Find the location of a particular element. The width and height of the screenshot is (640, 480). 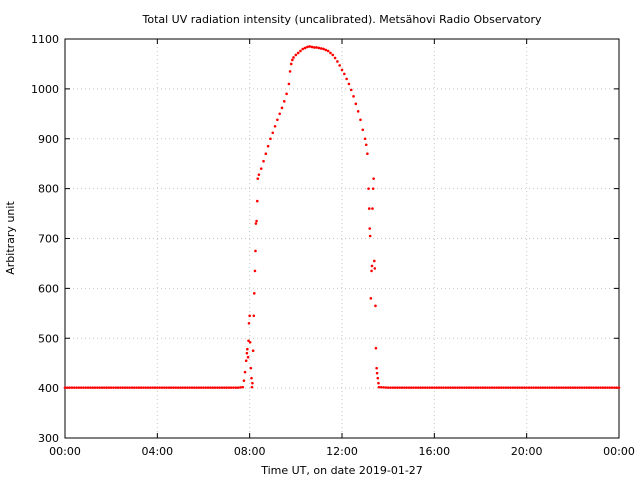

y-tick-label: 1100 is located at coordinates (45, 39).